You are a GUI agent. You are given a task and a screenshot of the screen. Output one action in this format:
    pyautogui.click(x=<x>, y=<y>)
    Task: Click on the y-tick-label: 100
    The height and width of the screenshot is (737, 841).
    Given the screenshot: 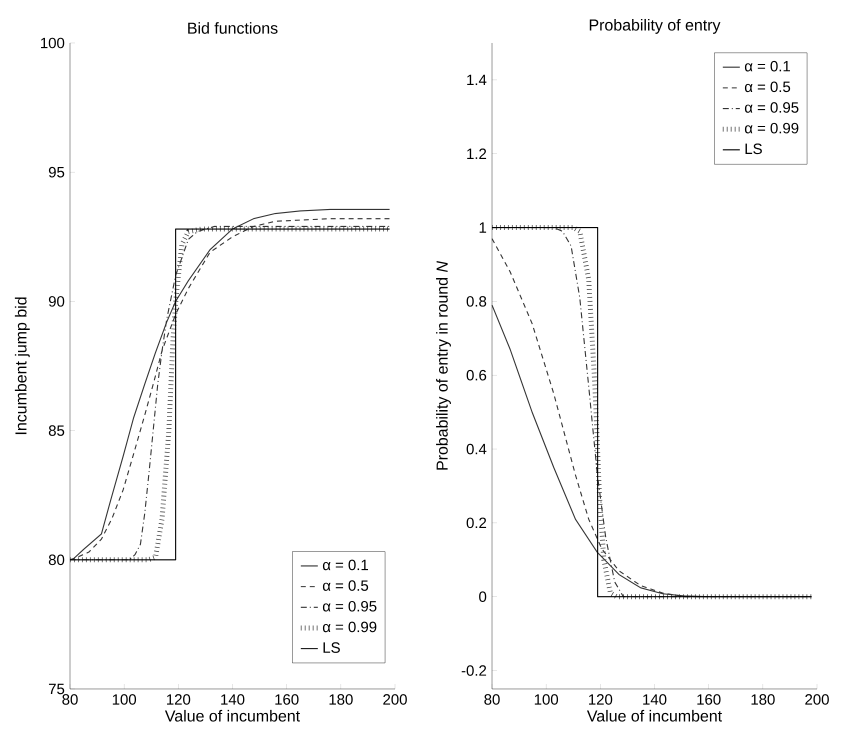 What is the action you would take?
    pyautogui.click(x=52, y=43)
    